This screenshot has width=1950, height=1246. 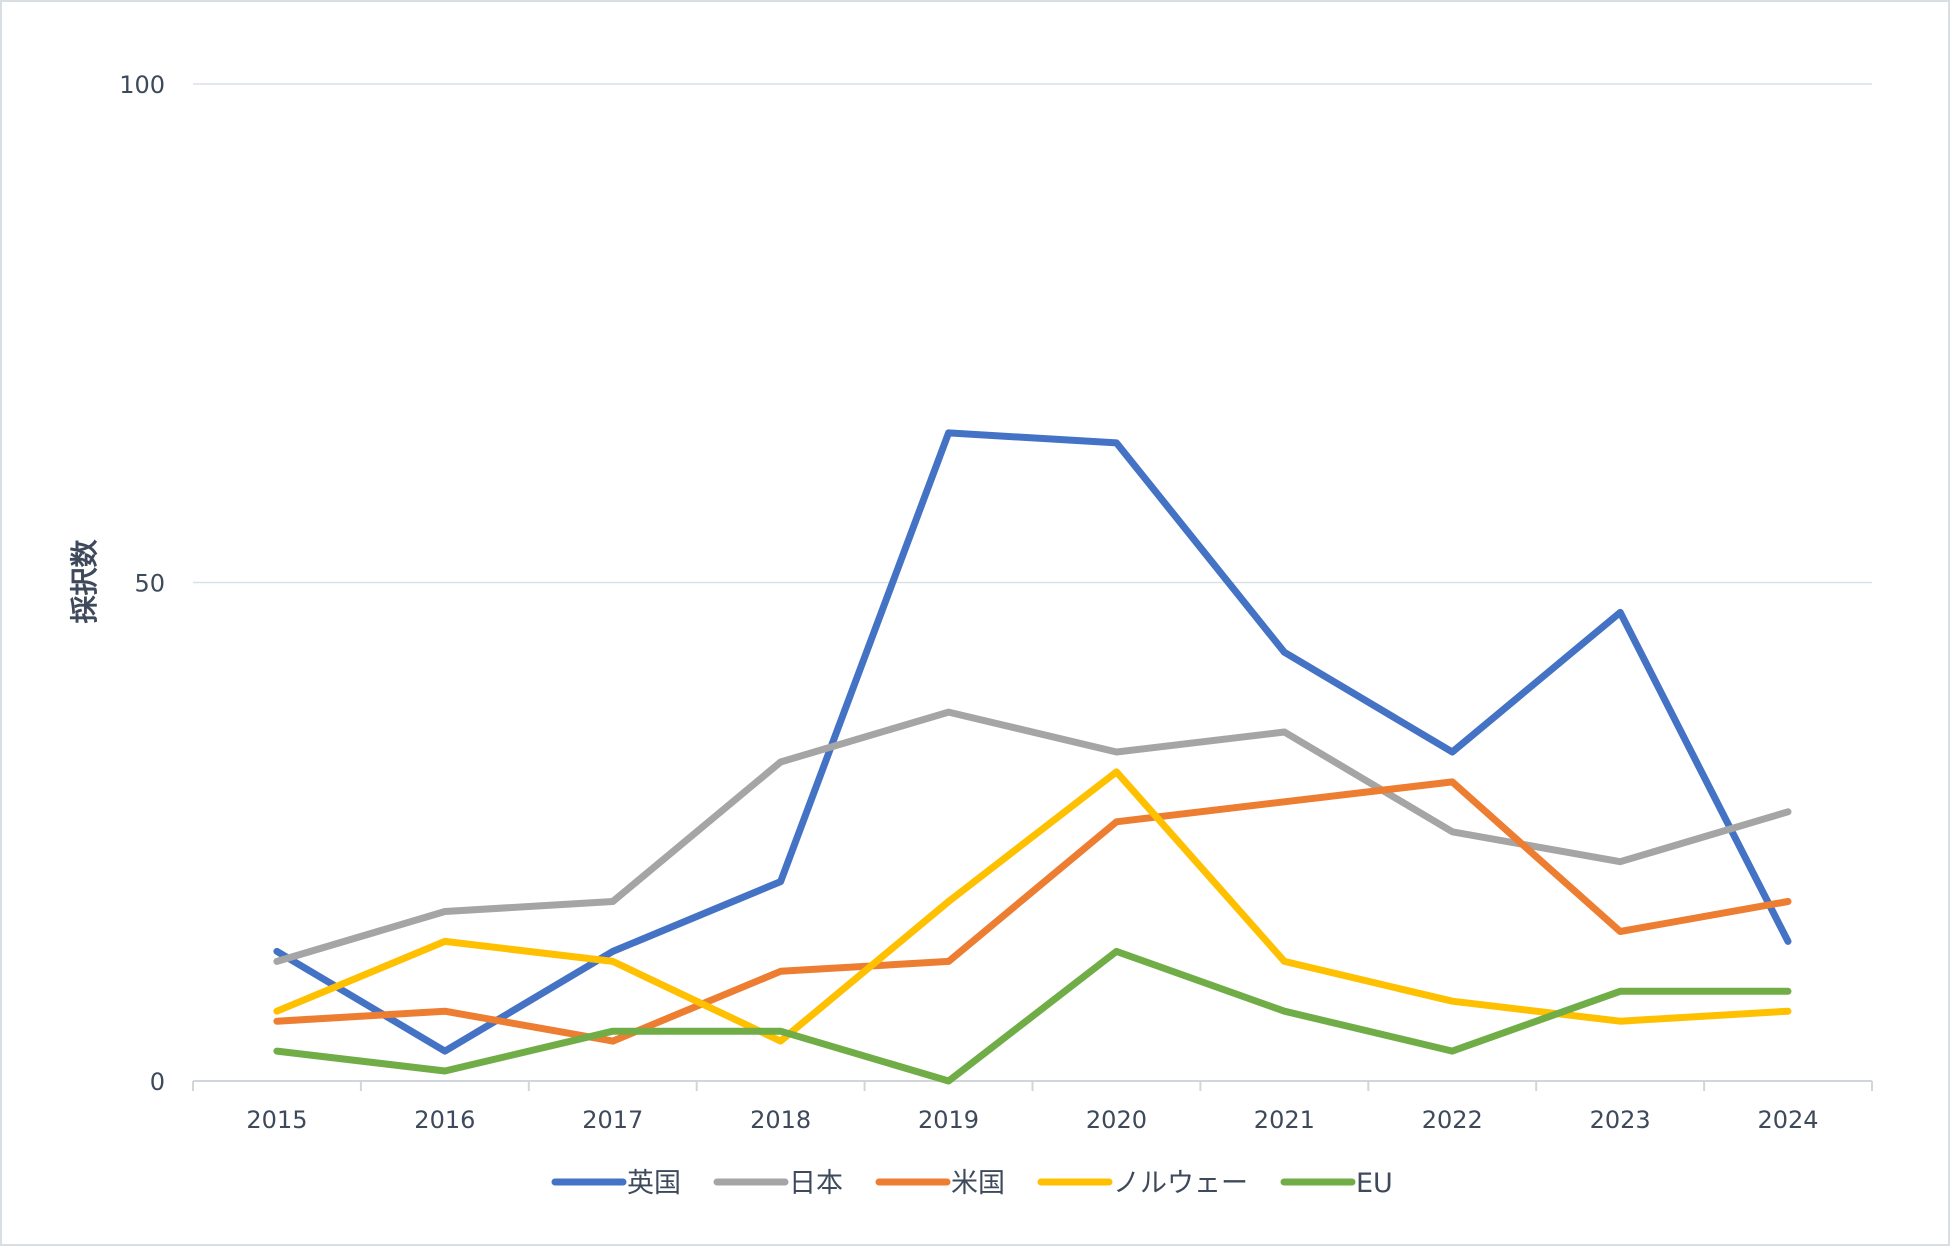 I want to click on x-tick-label: 2021, so click(x=1284, y=1120).